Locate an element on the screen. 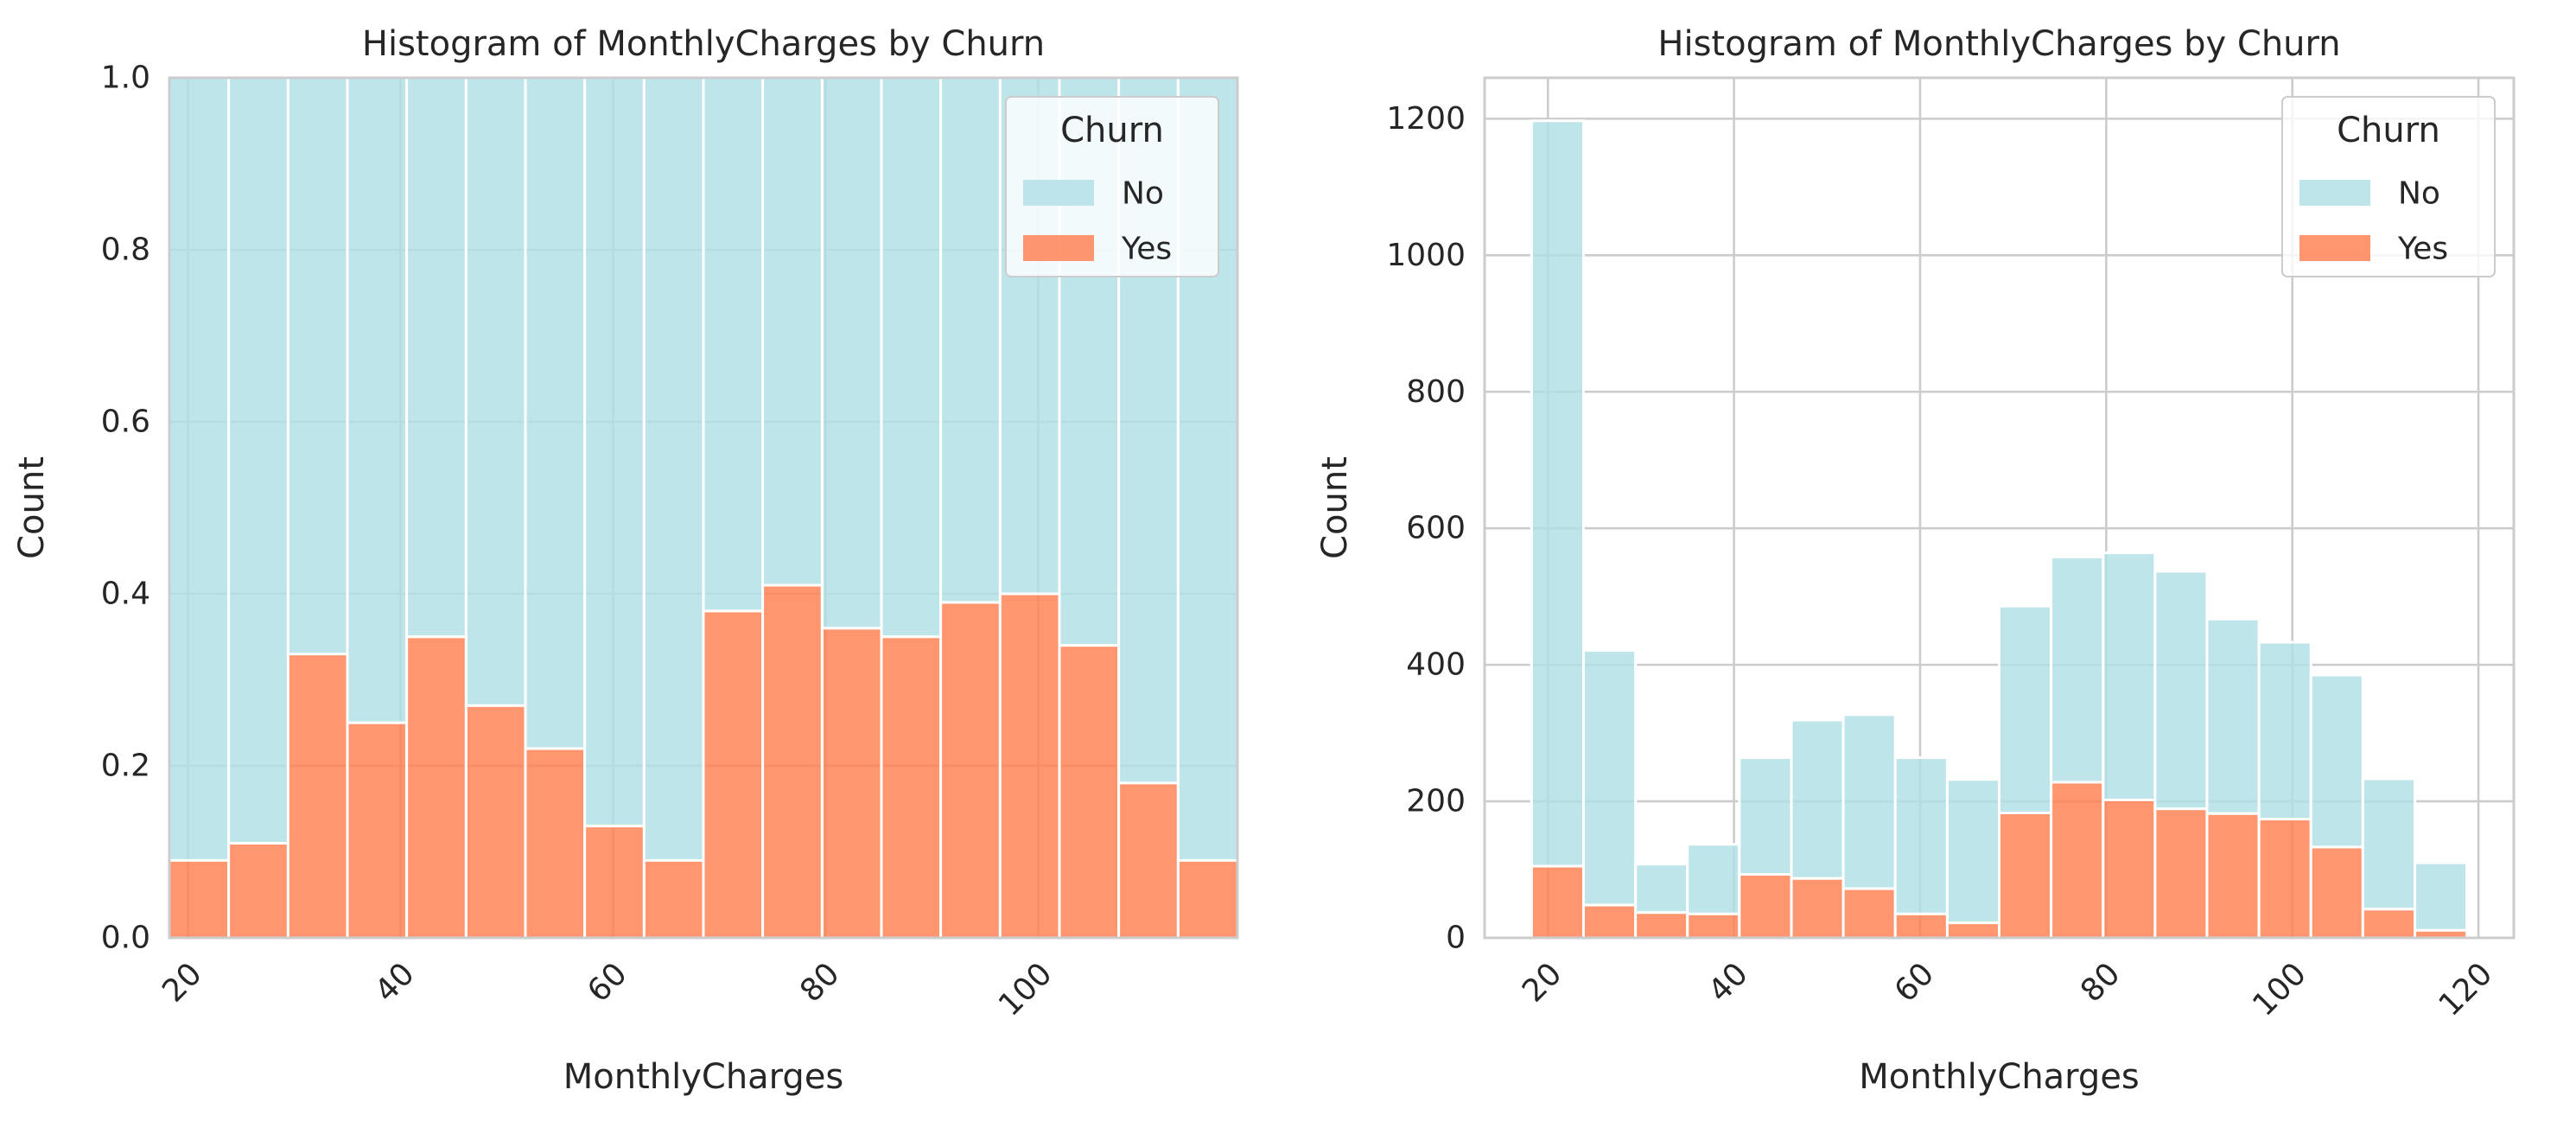  legend-box is located at coordinates (2389, 186).